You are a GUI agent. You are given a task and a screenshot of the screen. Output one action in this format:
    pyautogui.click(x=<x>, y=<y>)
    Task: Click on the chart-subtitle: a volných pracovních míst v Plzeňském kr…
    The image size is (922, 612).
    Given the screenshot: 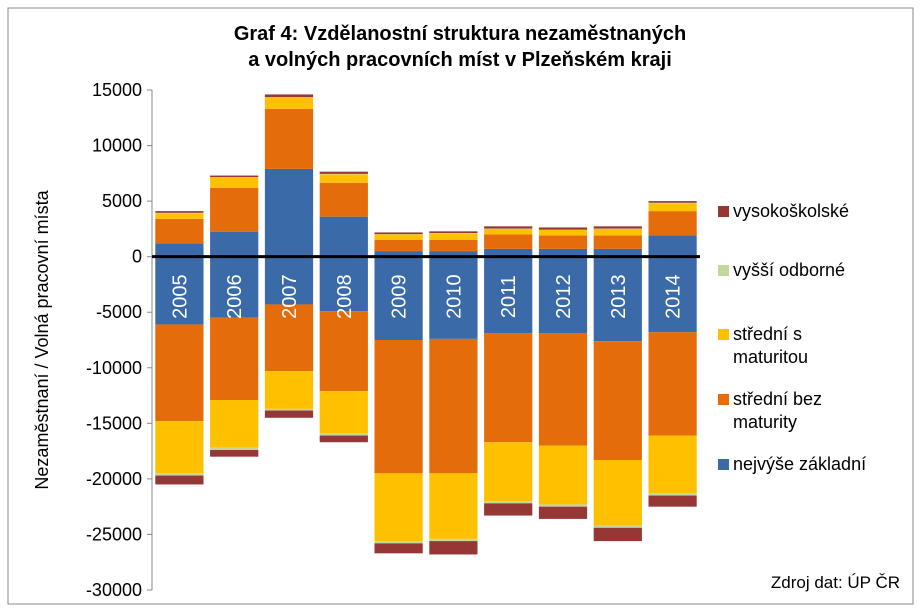 What is the action you would take?
    pyautogui.click(x=460, y=60)
    